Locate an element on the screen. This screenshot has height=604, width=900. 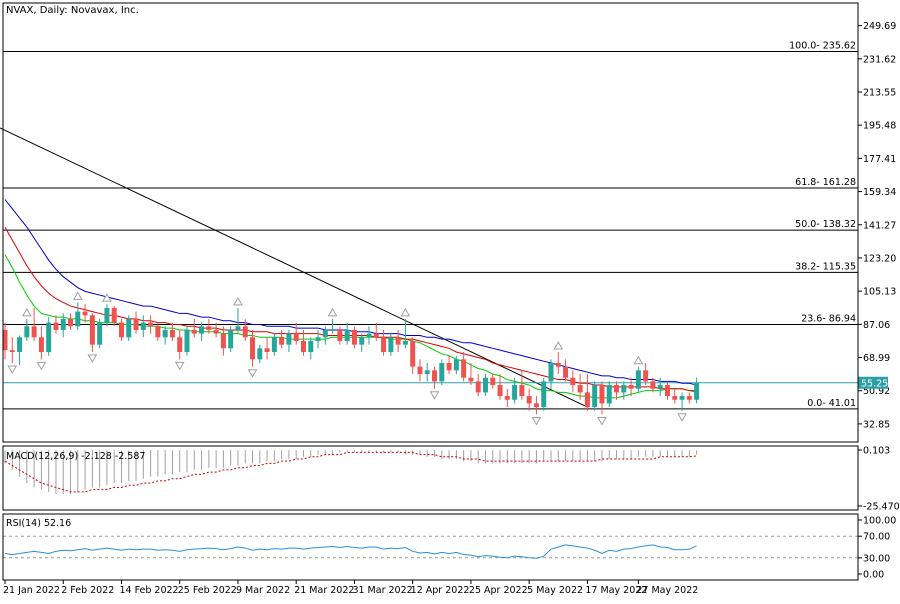
x-tick-label: 21 Mar 2022 is located at coordinates (324, 590).